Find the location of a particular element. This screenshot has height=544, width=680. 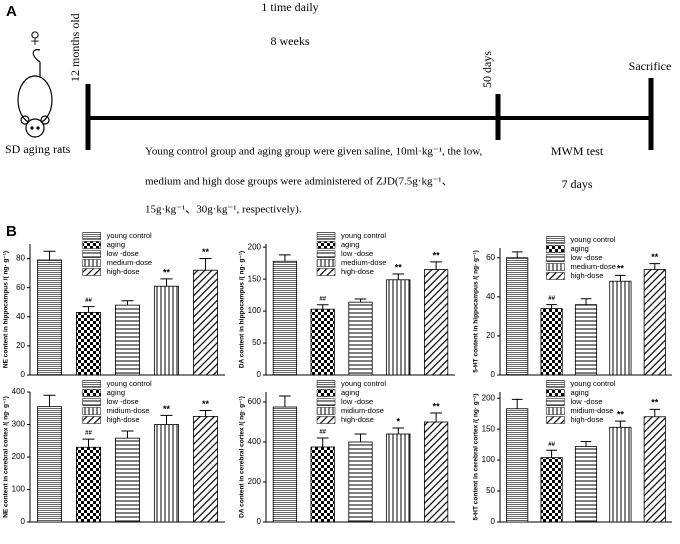

y-tick-label: 50 is located at coordinates (490, 490).